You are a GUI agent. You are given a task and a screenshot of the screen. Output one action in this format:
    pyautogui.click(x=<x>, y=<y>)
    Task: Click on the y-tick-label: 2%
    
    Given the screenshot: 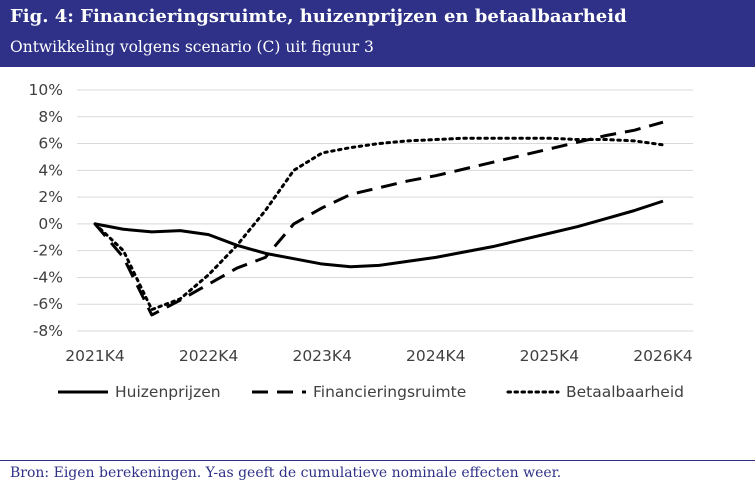 What is the action you would take?
    pyautogui.click(x=50, y=197)
    